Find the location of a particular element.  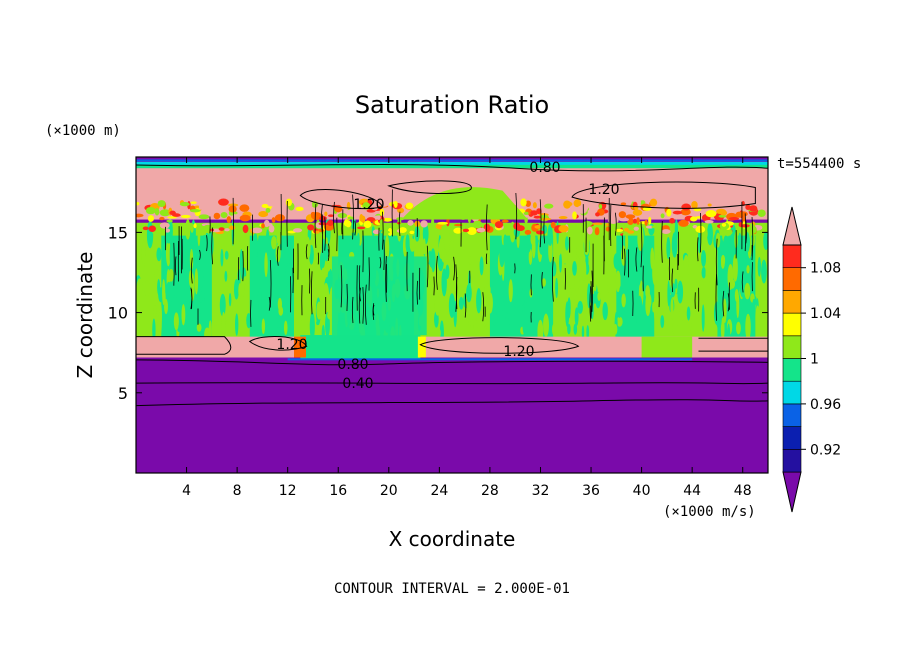

x-tick-label: 16 is located at coordinates (338, 491).